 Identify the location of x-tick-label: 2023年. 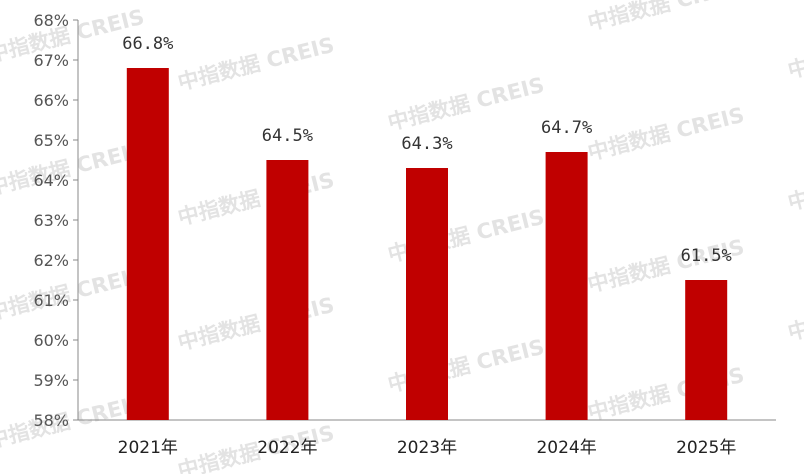
(427, 448).